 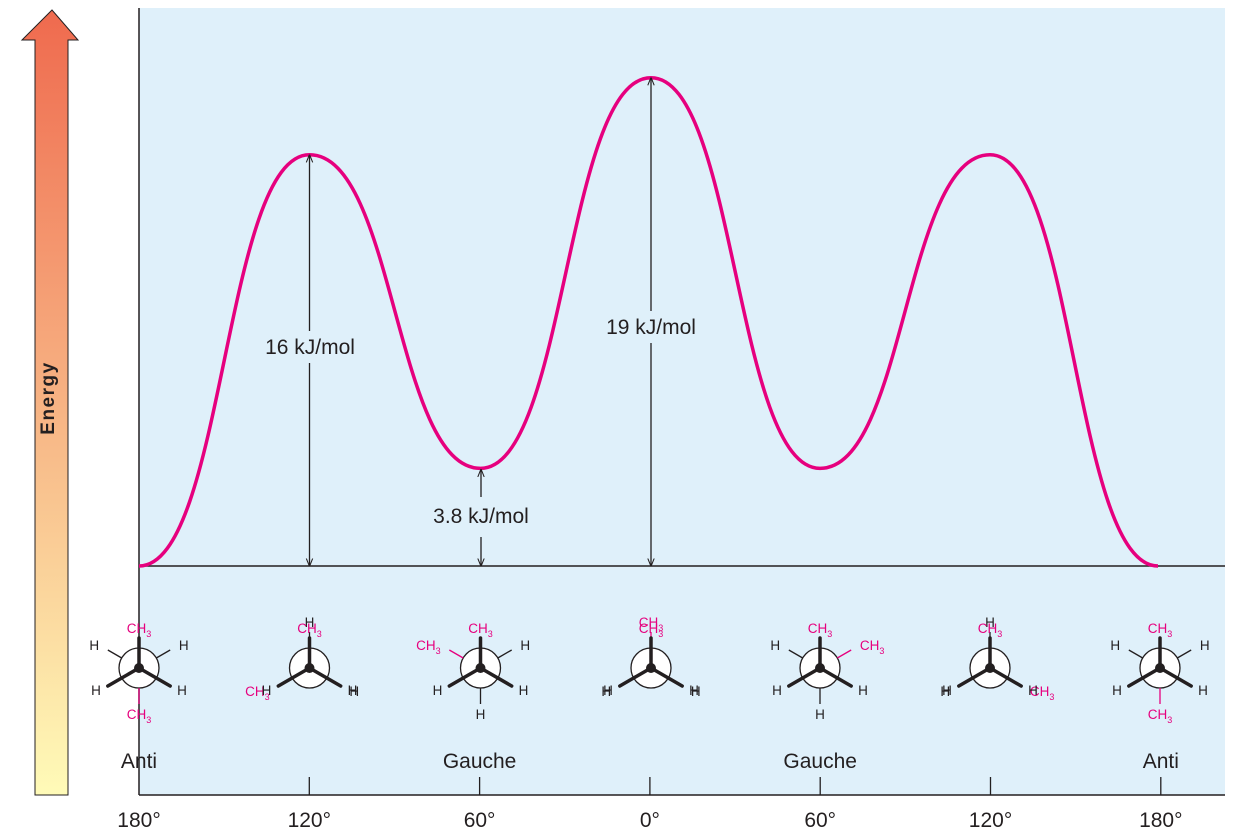 What do you see at coordinates (650, 804) in the screenshot?
I see `x-ticks: 180° 120° 60° 0° 60° 120° 180°` at bounding box center [650, 804].